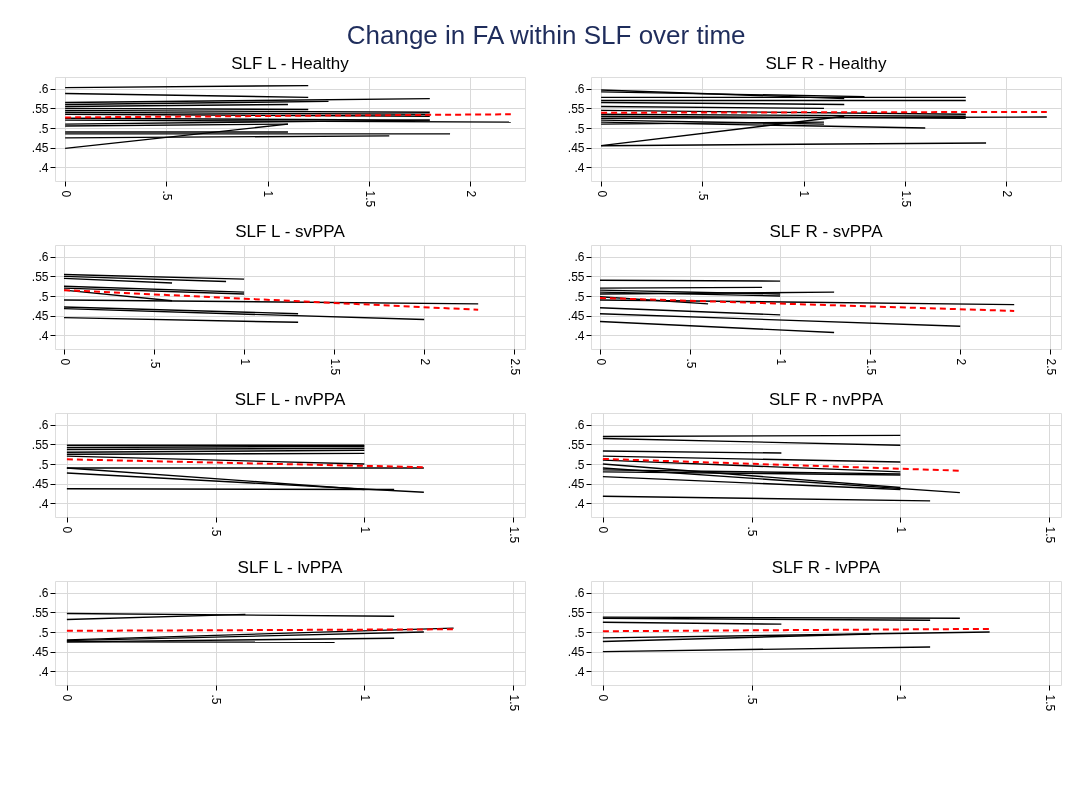 The image size is (1088, 797). Describe the element at coordinates (826, 567) in the screenshot. I see `chart-title: SLF R - lvPPA` at that location.